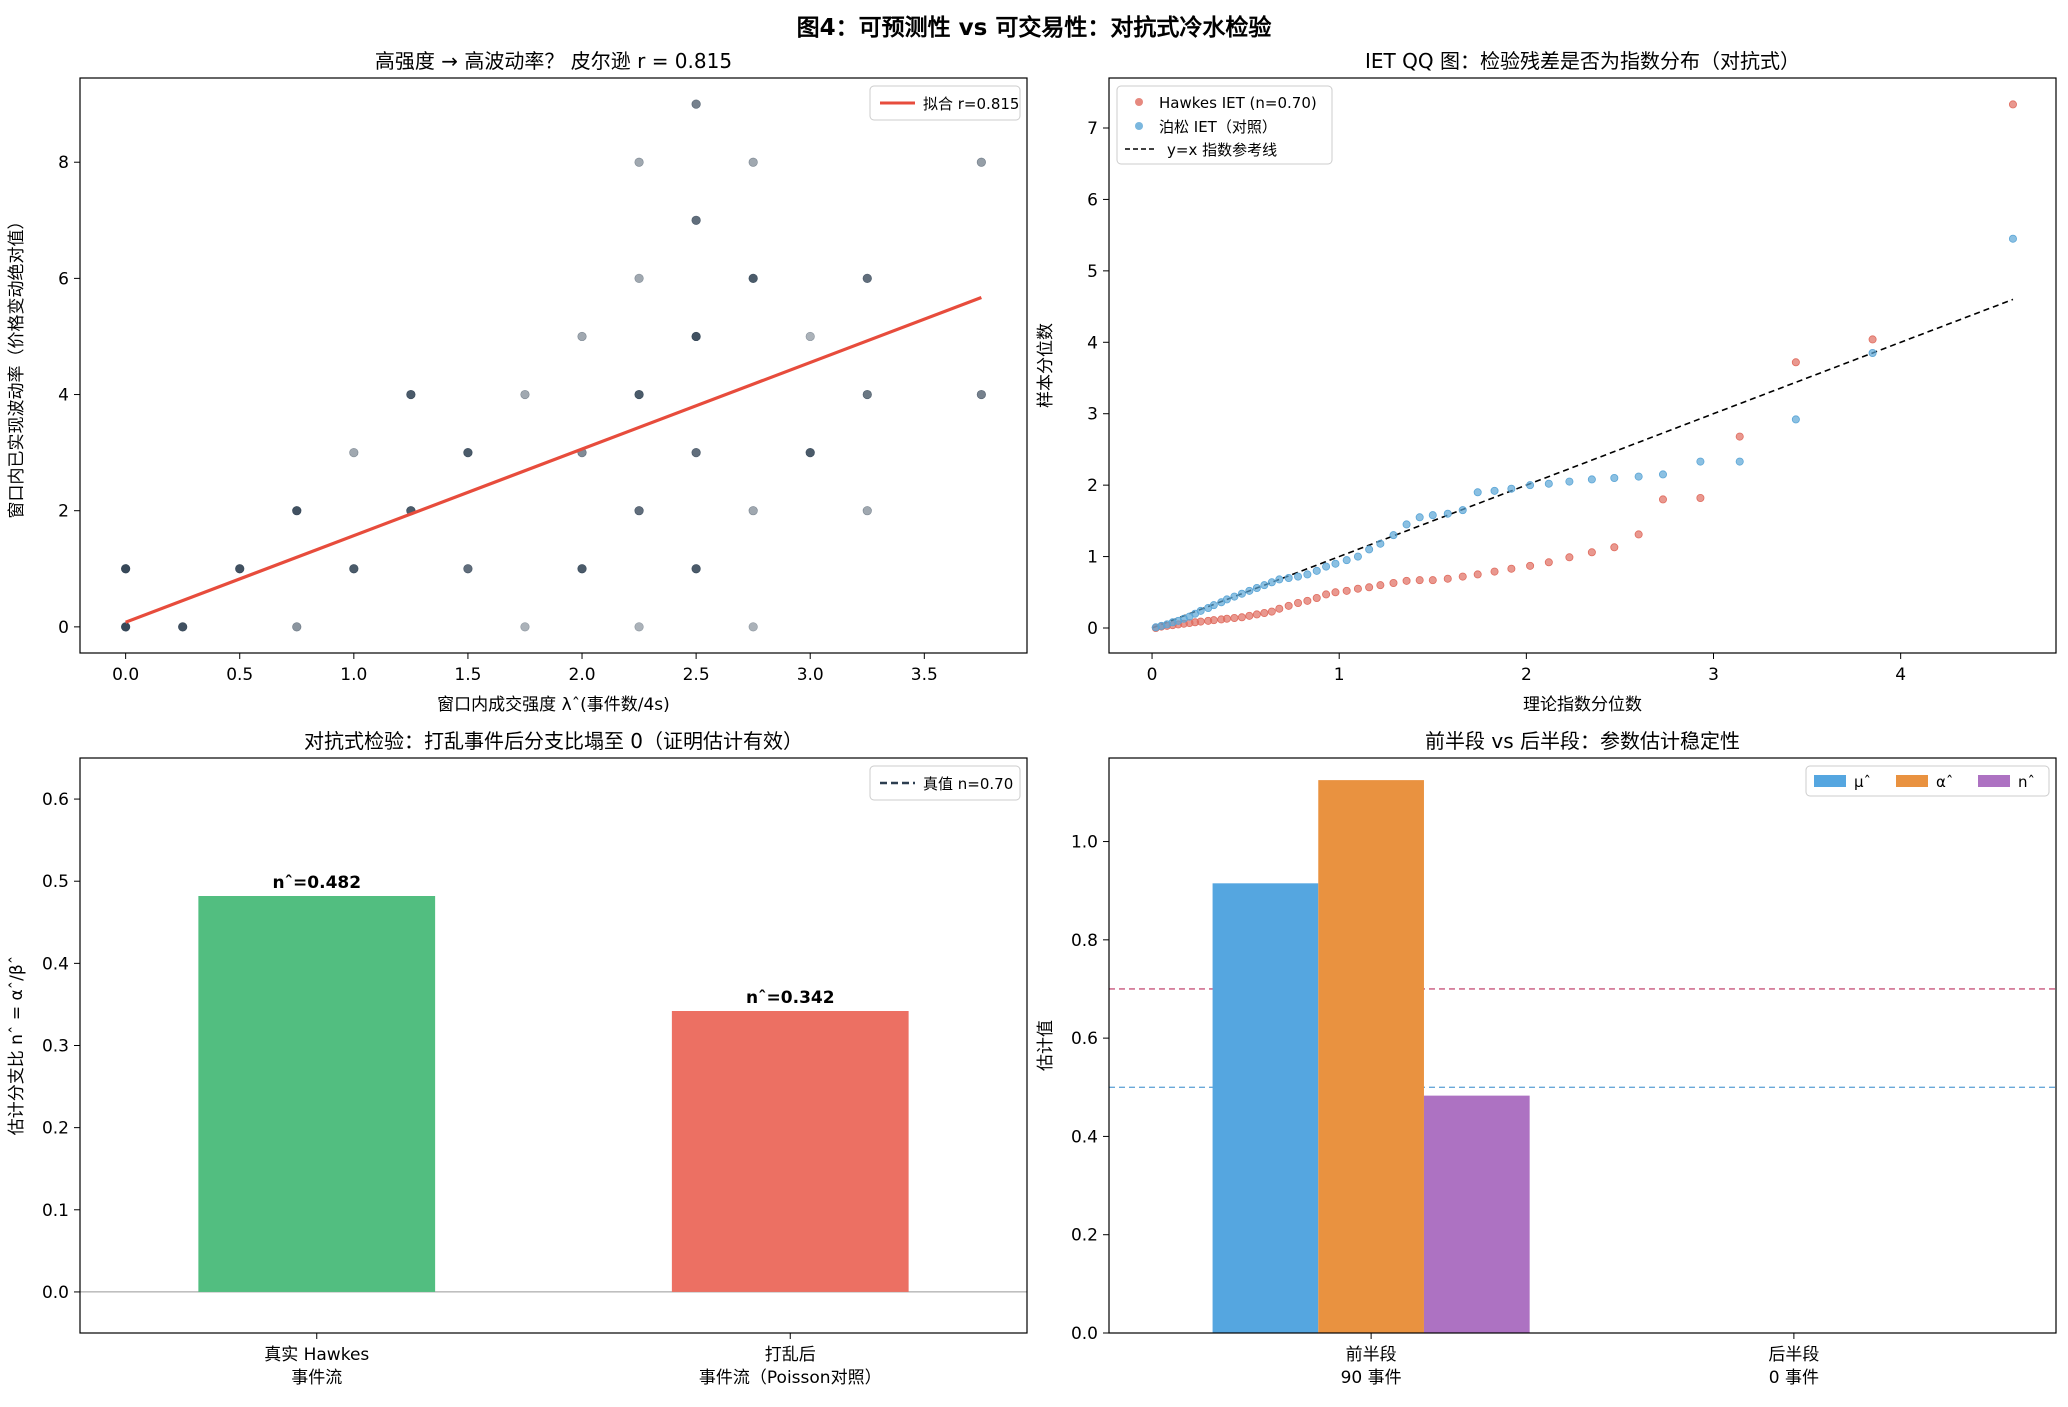  I want to click on x-tick-label: 3, so click(1713, 675).